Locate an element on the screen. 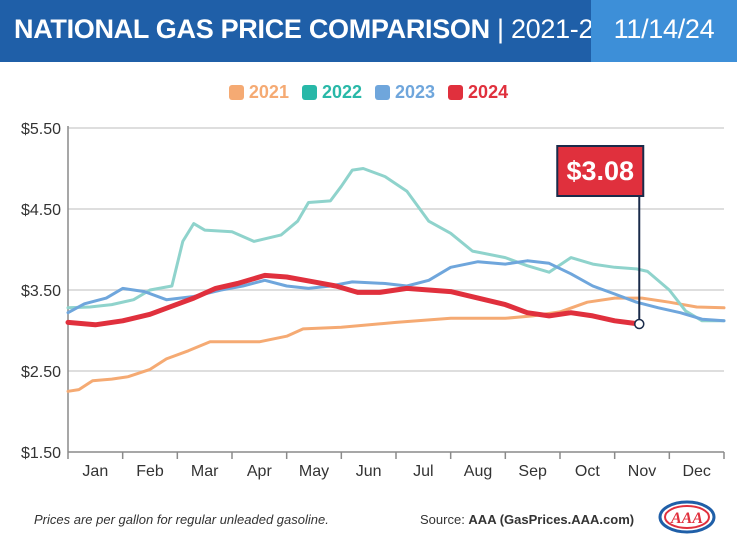 The width and height of the screenshot is (737, 551). y-tick-label: $5.50 is located at coordinates (41, 129).